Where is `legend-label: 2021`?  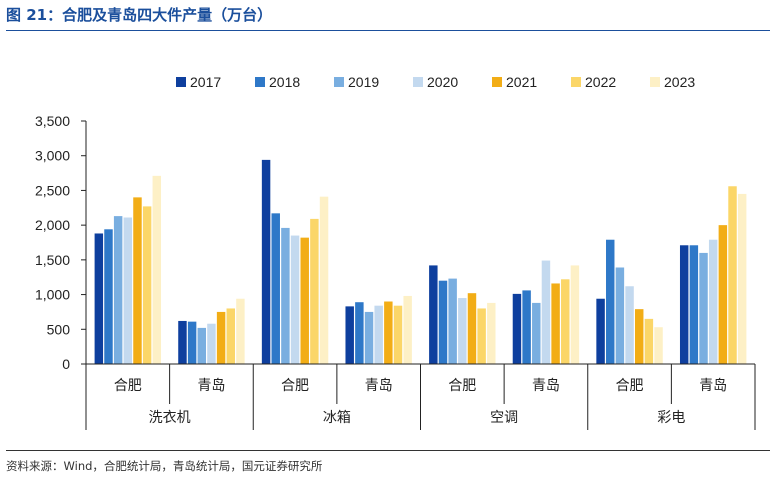
legend-label: 2021 is located at coordinates (521, 82).